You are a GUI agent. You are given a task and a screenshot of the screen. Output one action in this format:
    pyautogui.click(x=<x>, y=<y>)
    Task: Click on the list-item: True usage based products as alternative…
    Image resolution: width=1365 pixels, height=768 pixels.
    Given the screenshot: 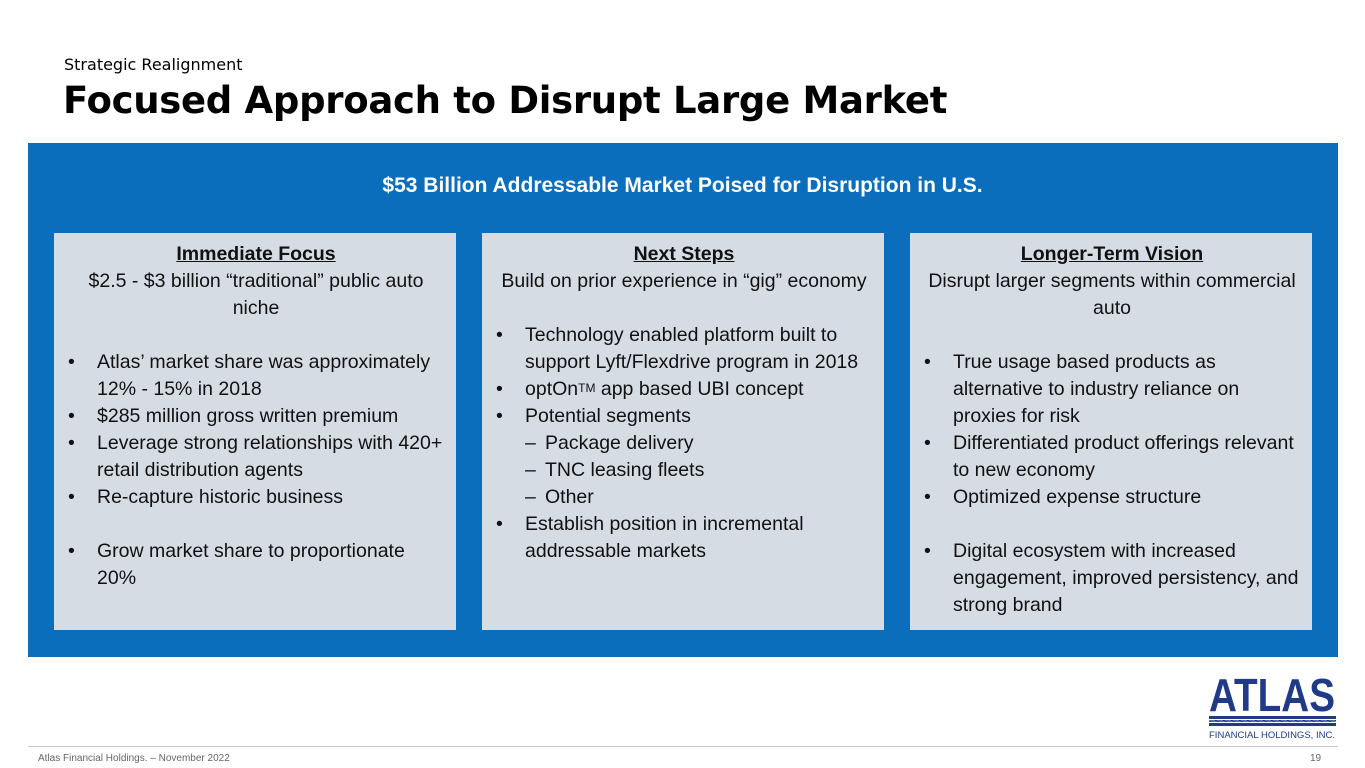 What is the action you would take?
    pyautogui.click(x=1112, y=389)
    